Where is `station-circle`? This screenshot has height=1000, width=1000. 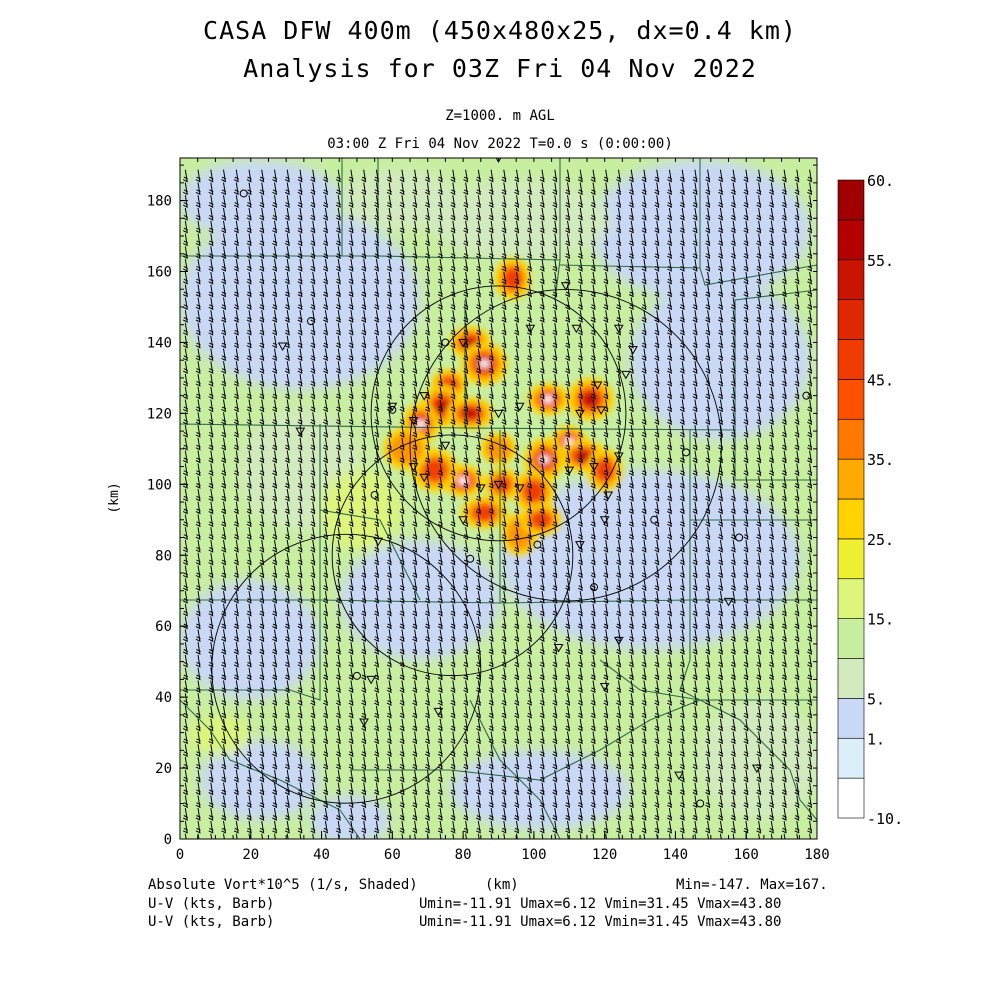 station-circle is located at coordinates (243, 193).